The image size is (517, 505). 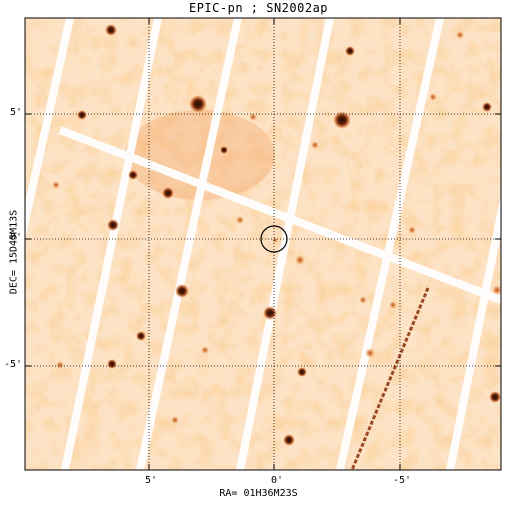 What do you see at coordinates (13, 364) in the screenshot?
I see `y-tick-label: -5'` at bounding box center [13, 364].